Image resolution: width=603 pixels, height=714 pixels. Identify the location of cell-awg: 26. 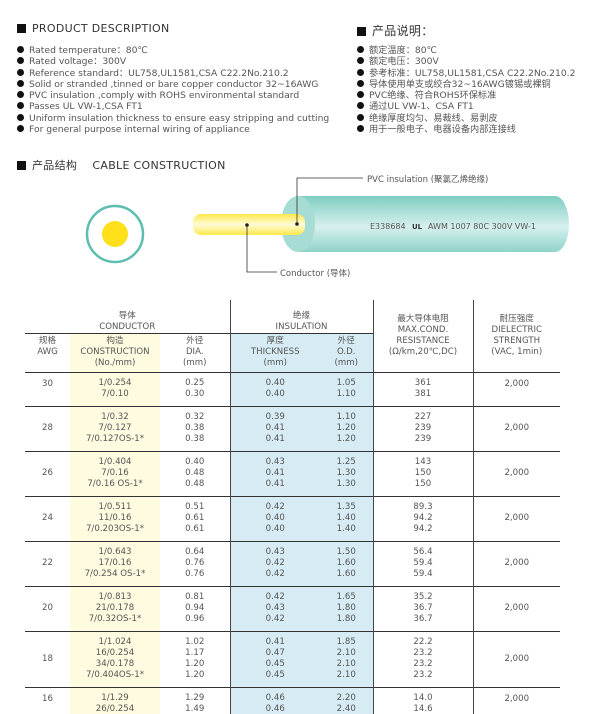
(47, 473).